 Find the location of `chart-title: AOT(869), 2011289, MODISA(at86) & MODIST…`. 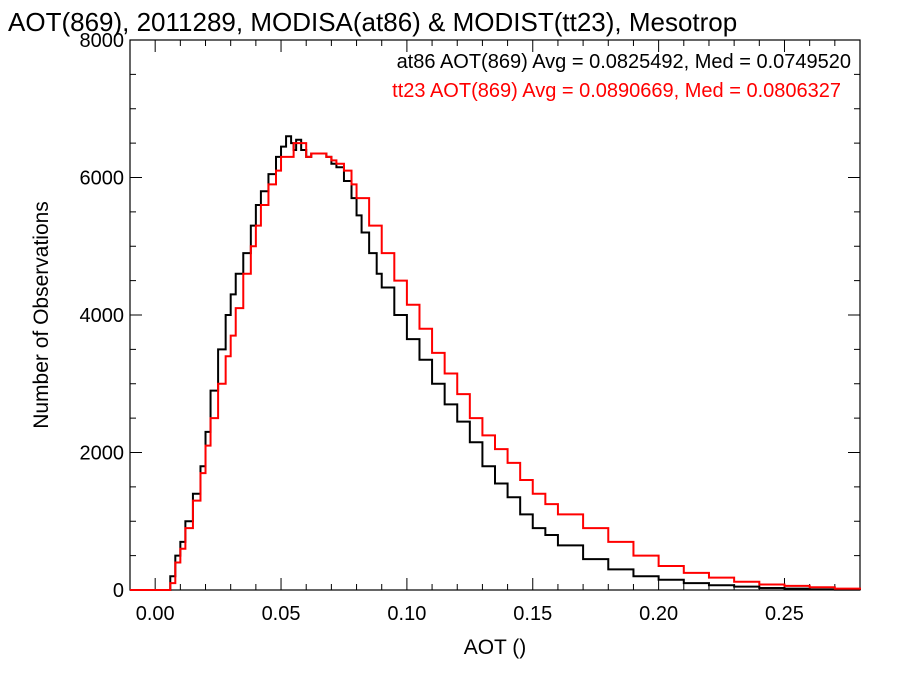

chart-title: AOT(869), 2011289, MODISA(at86) & MODIST… is located at coordinates (372, 22).